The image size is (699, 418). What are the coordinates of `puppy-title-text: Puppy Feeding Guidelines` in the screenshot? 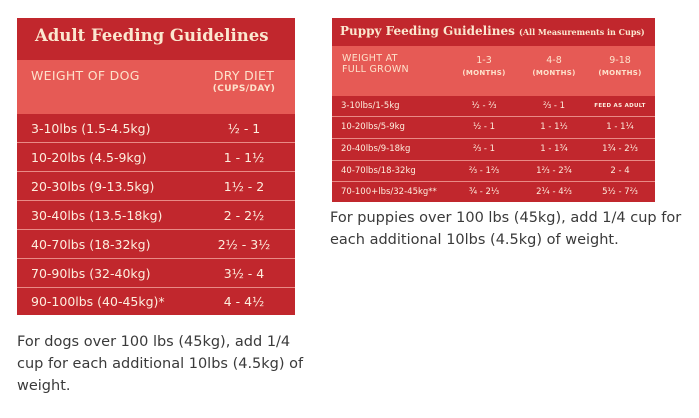 It's located at (427, 31).